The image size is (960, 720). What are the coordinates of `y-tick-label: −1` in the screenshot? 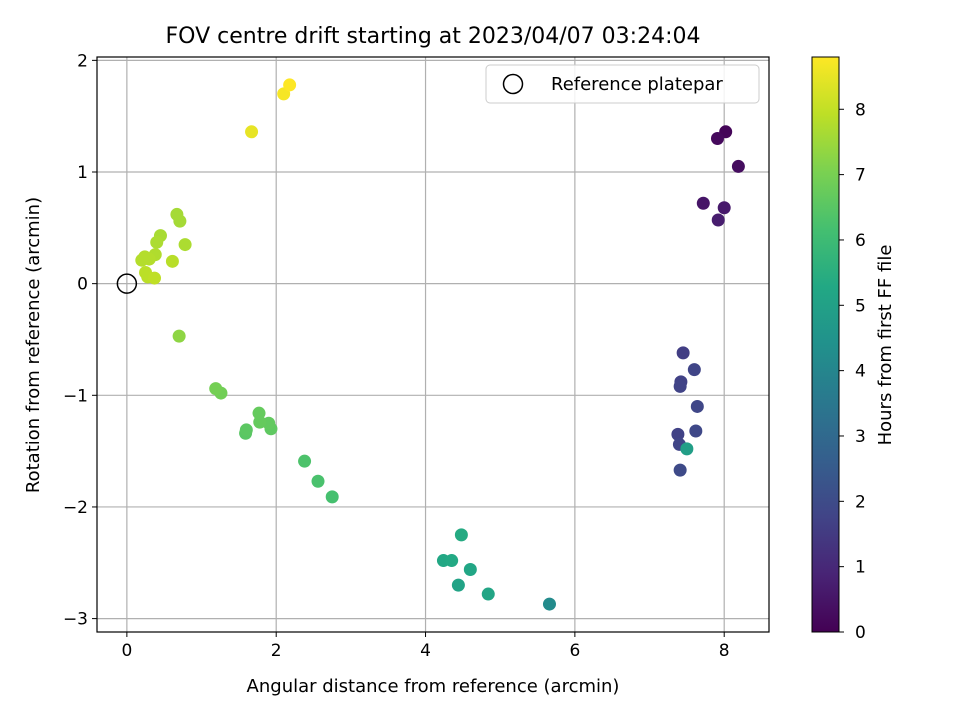 It's located at (75, 396).